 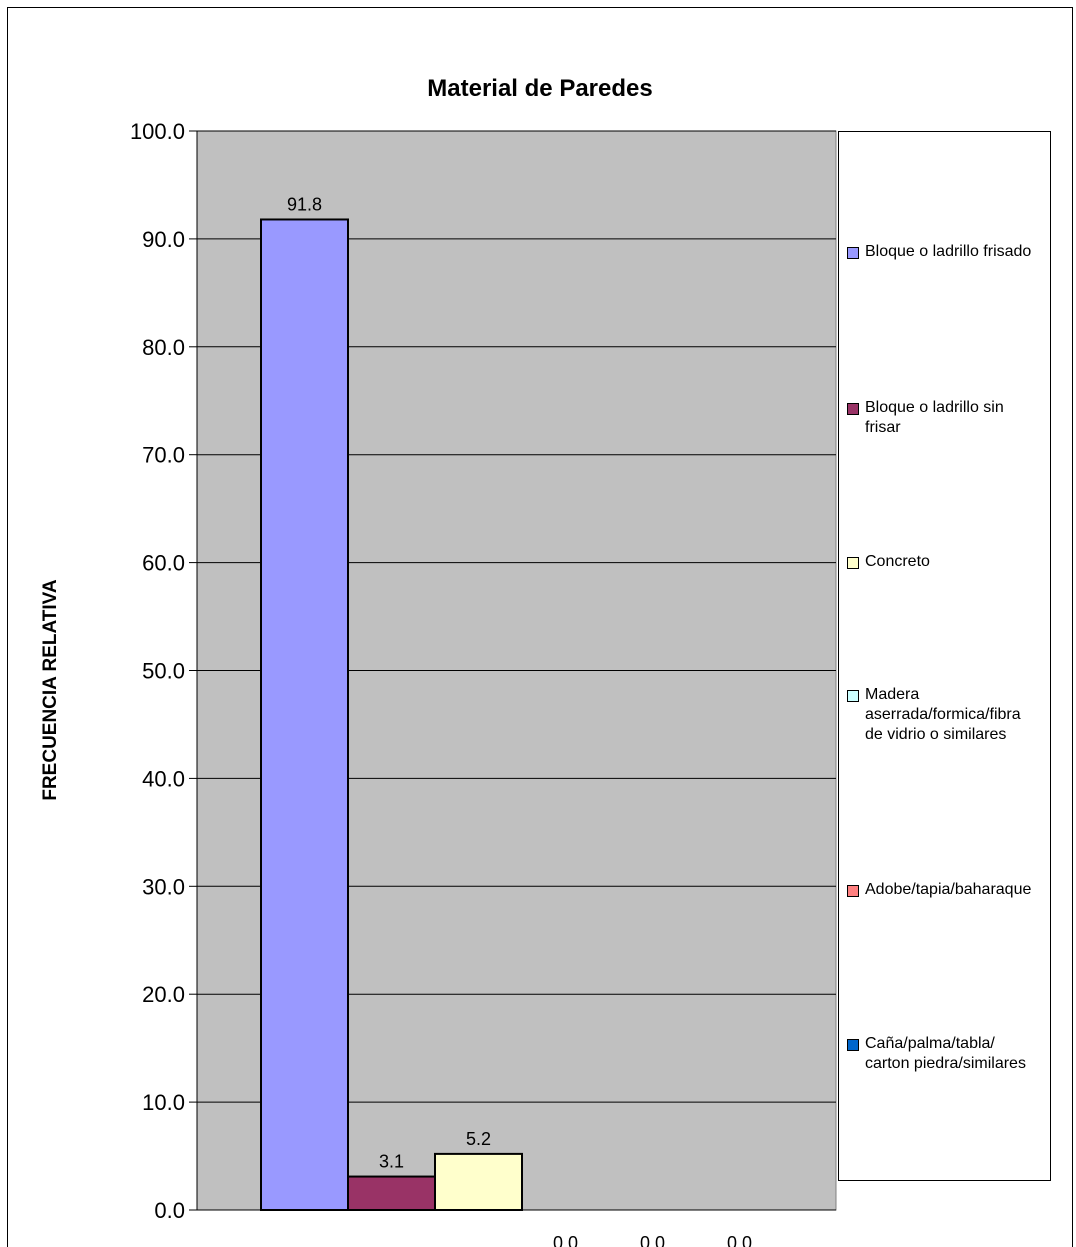 What do you see at coordinates (163, 1102) in the screenshot?
I see `y-tick-label: 10.0` at bounding box center [163, 1102].